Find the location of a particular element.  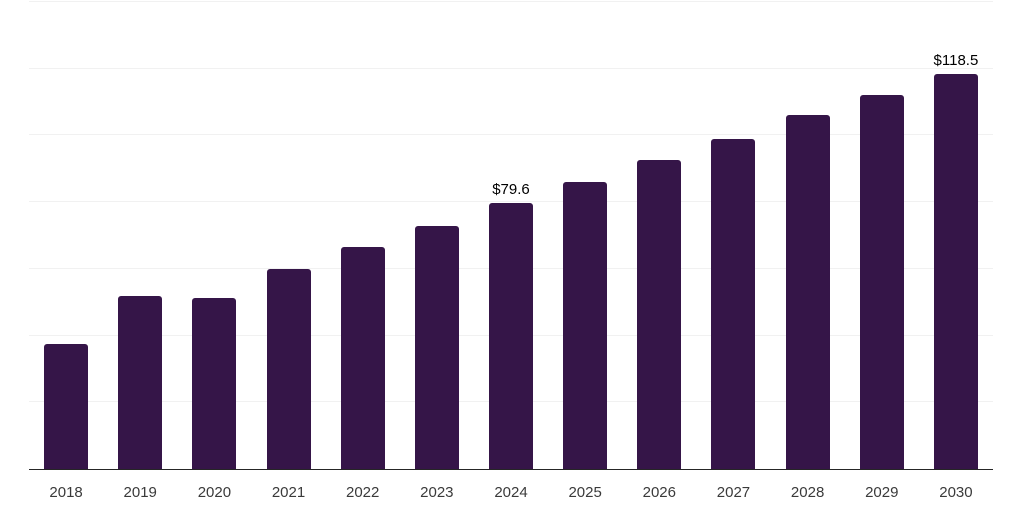

x-tick-label-2022: 2022 is located at coordinates (363, 492).